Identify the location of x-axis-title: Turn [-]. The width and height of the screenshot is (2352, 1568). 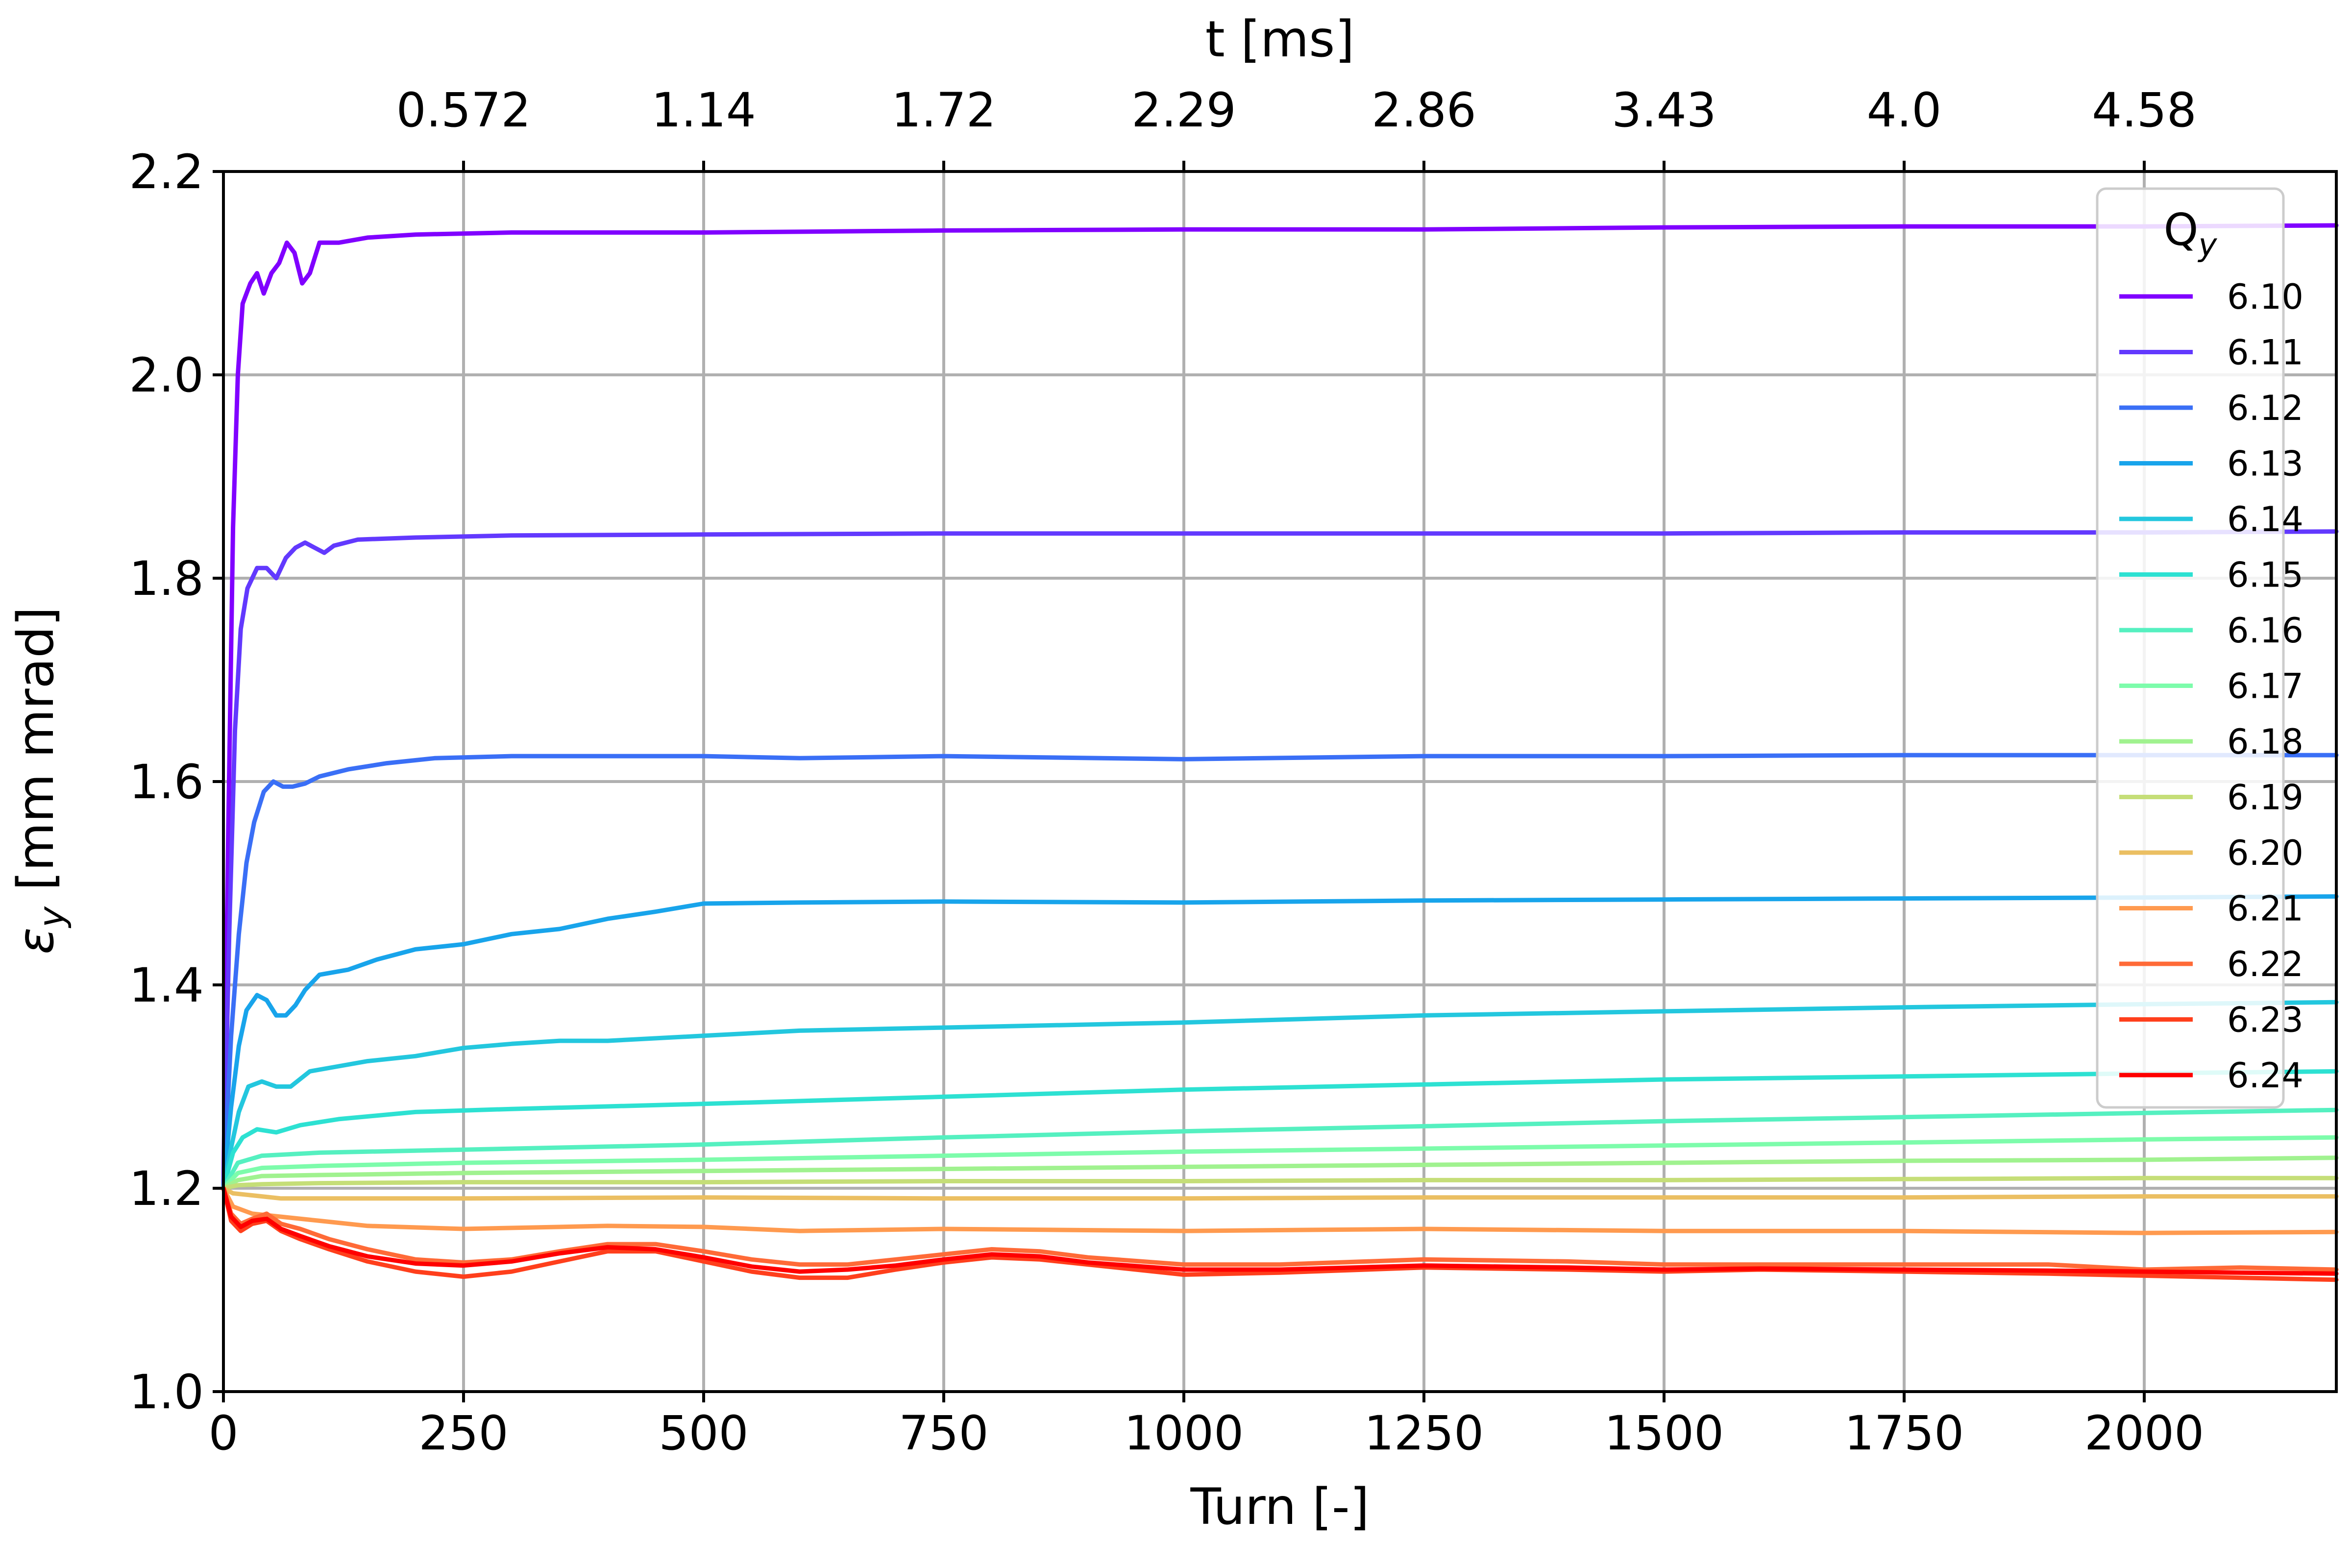
(1279, 1507).